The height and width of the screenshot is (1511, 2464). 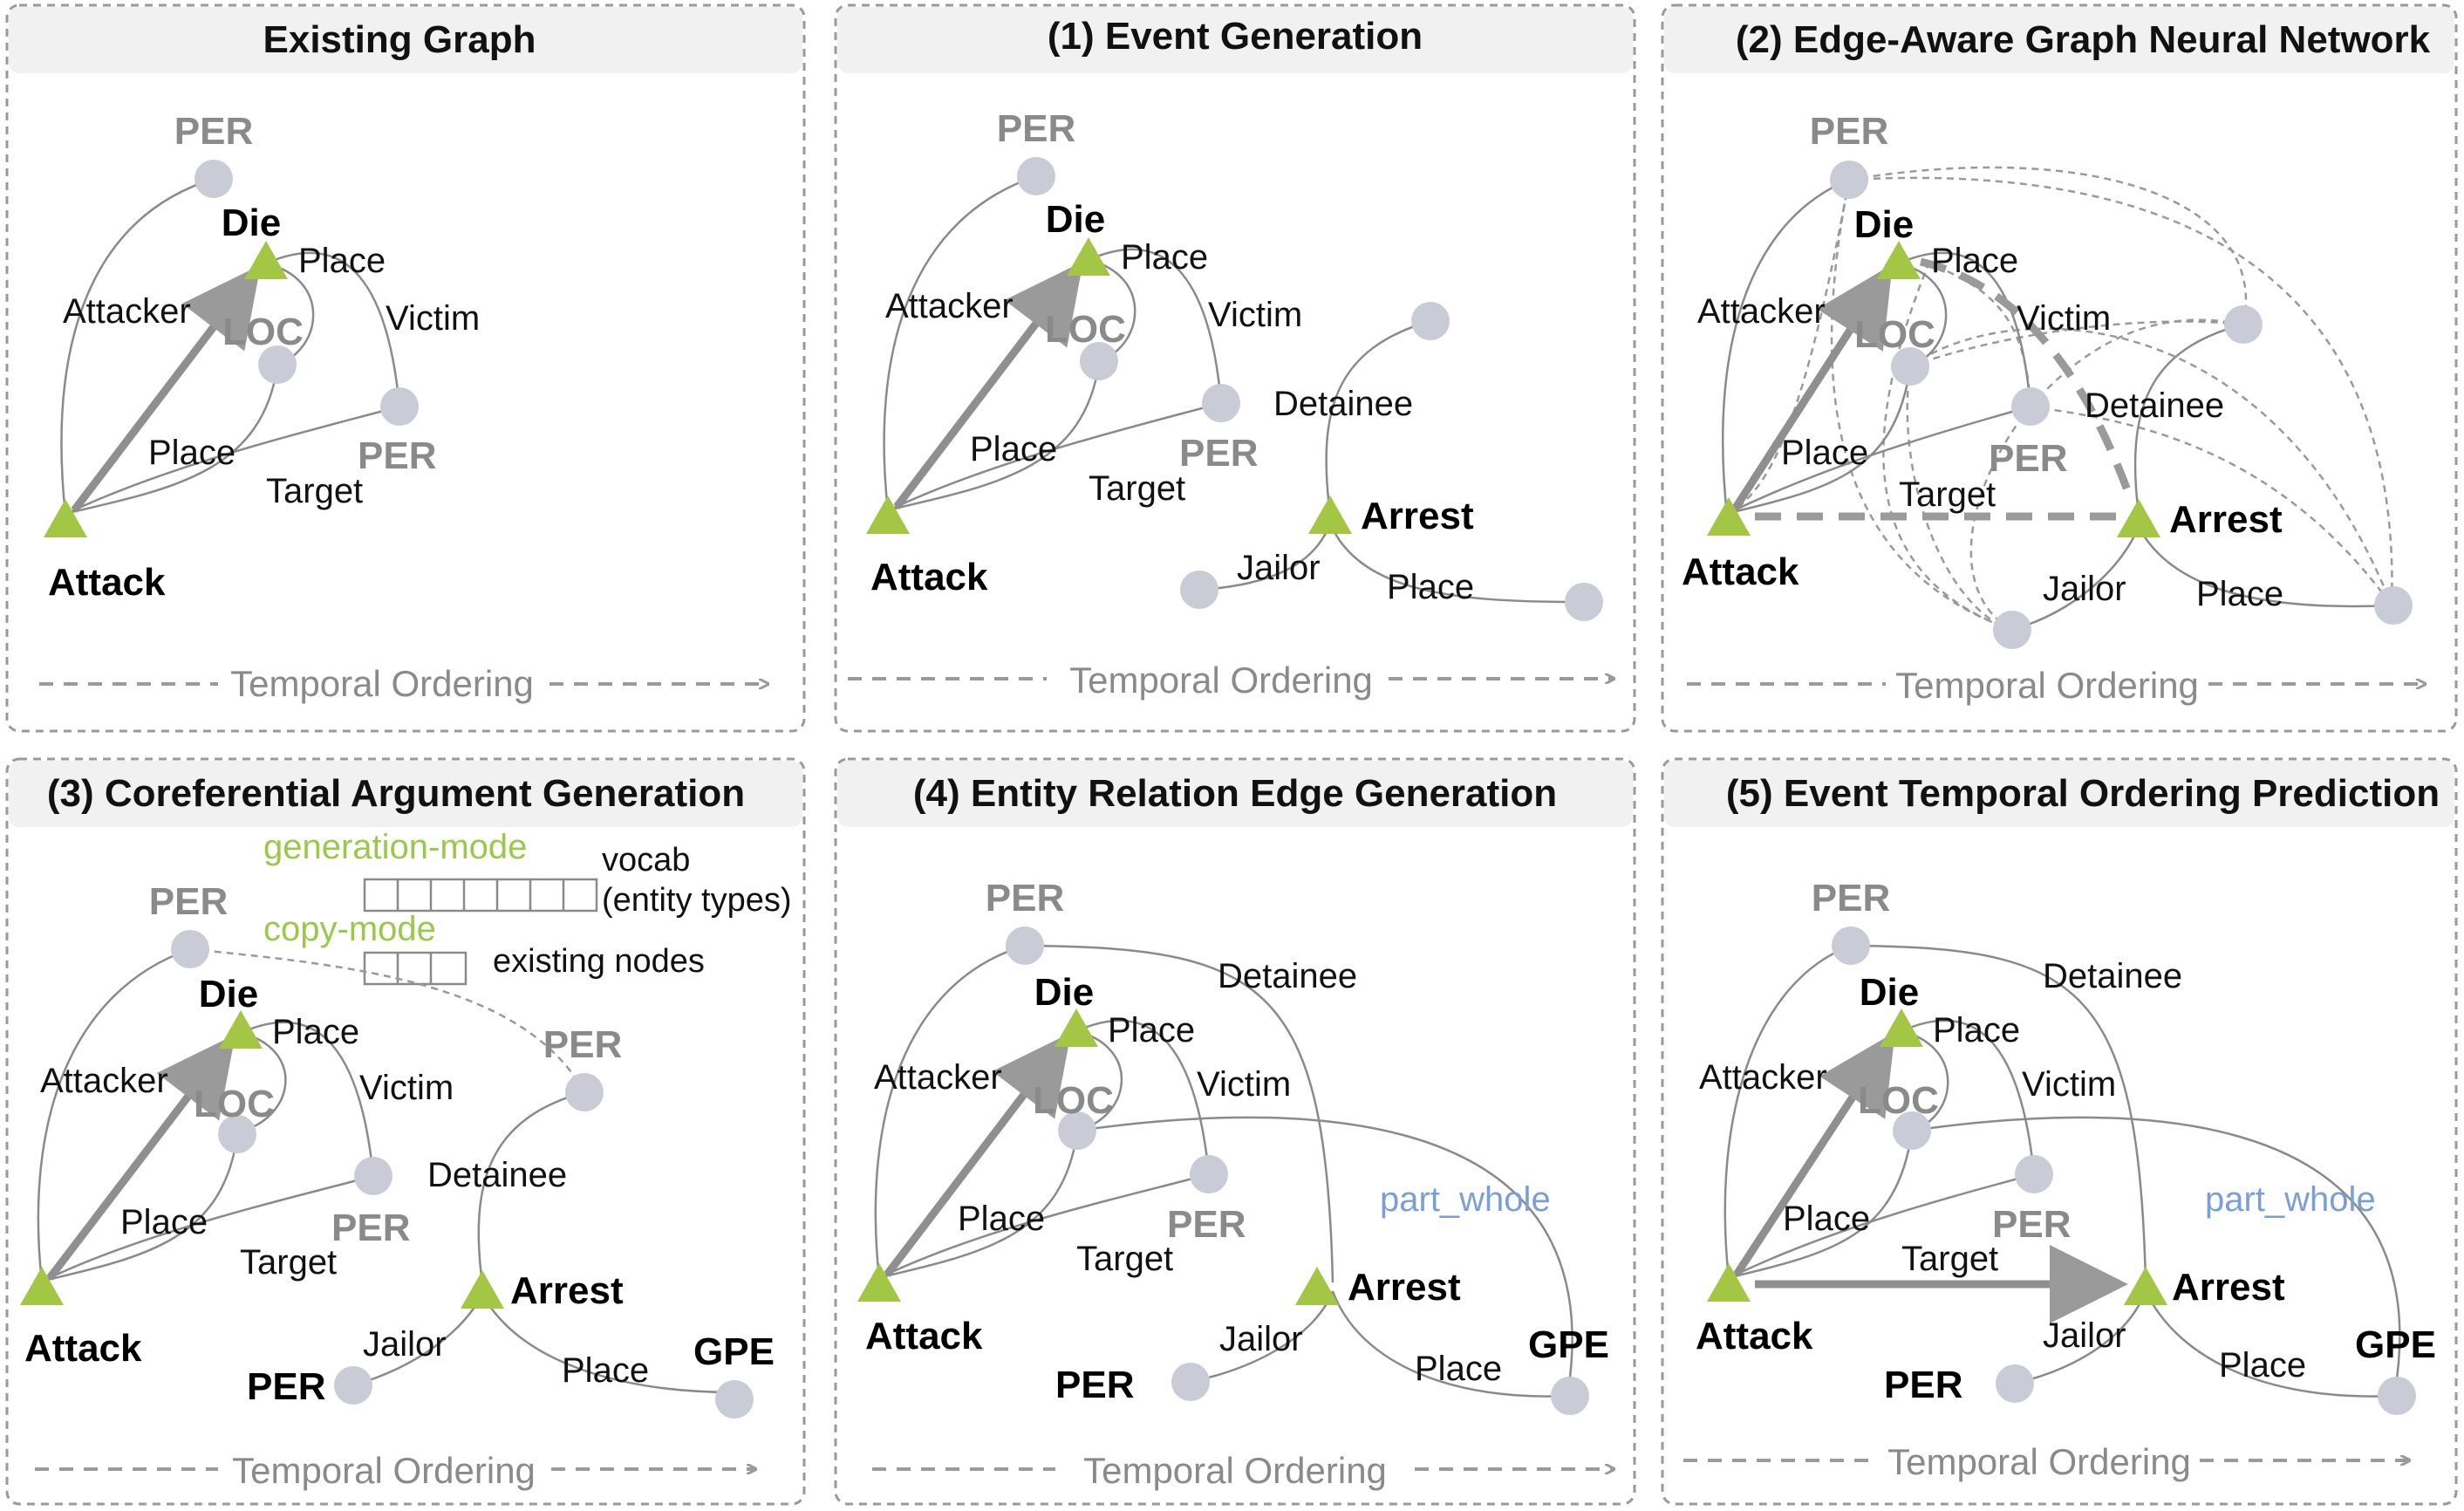 What do you see at coordinates (582, 1045) in the screenshot?
I see `type-label-per-detainee: PER` at bounding box center [582, 1045].